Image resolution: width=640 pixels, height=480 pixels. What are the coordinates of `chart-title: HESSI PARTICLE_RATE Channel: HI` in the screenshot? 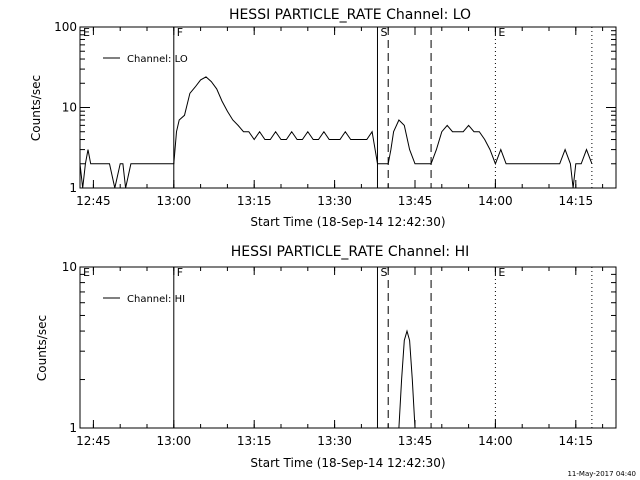 It's located at (350, 252).